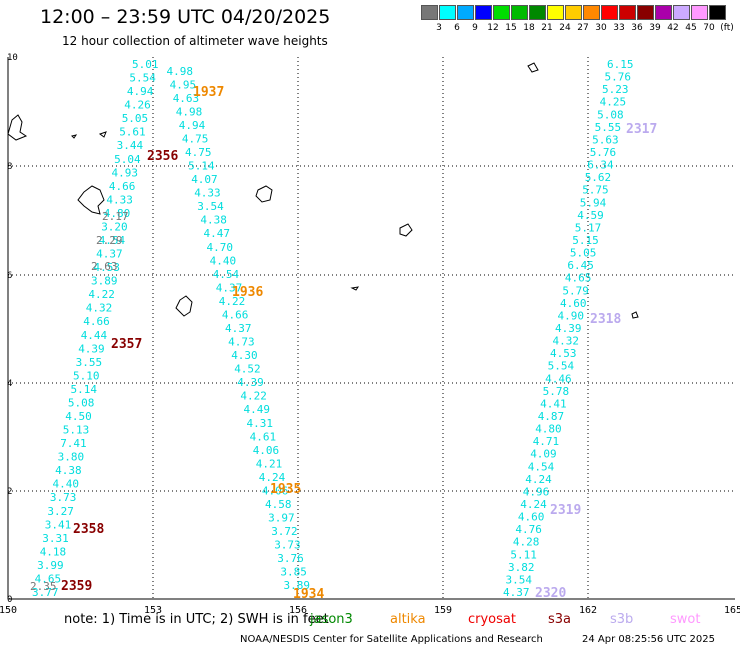 The image size is (740, 650). Describe the element at coordinates (550, 593) in the screenshot. I see `pass-time-label: 2320` at that location.